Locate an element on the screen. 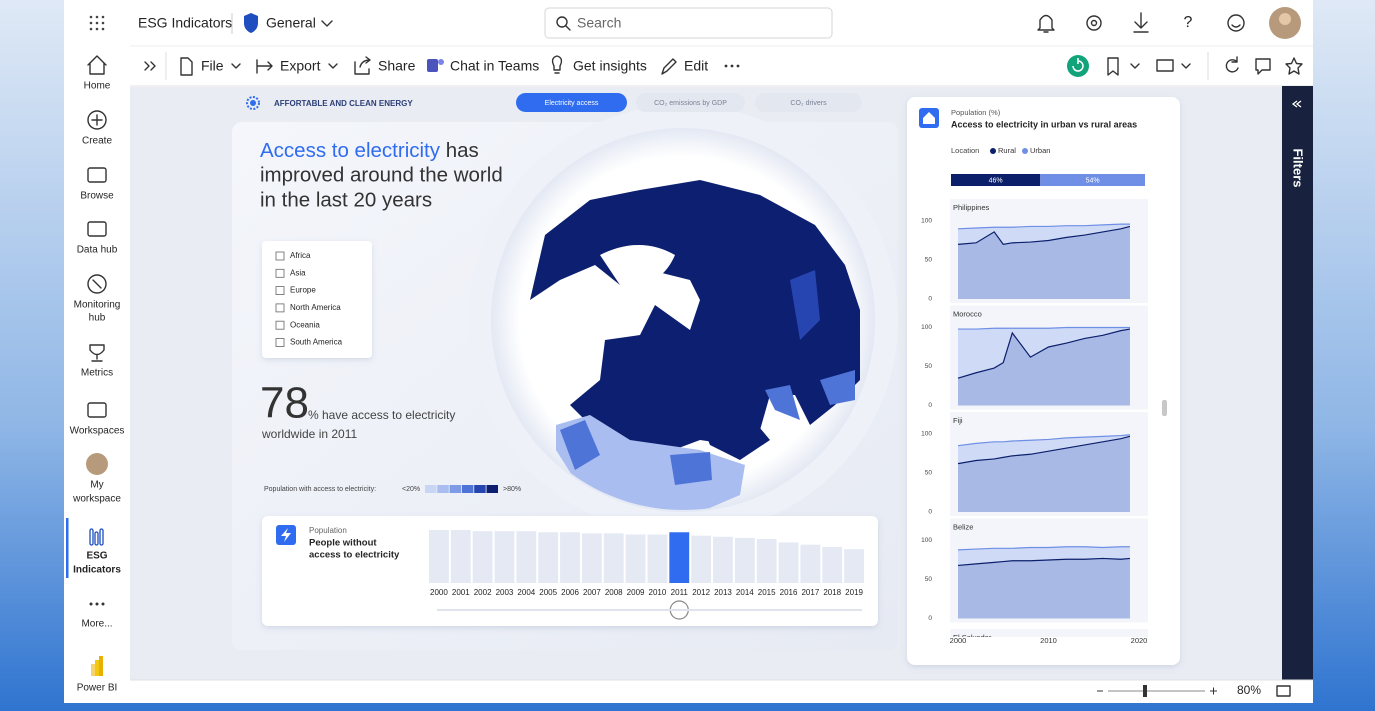 Image resolution: width=1375 pixels, height=711 pixels. legend-label: Rural is located at coordinates (1007, 150).